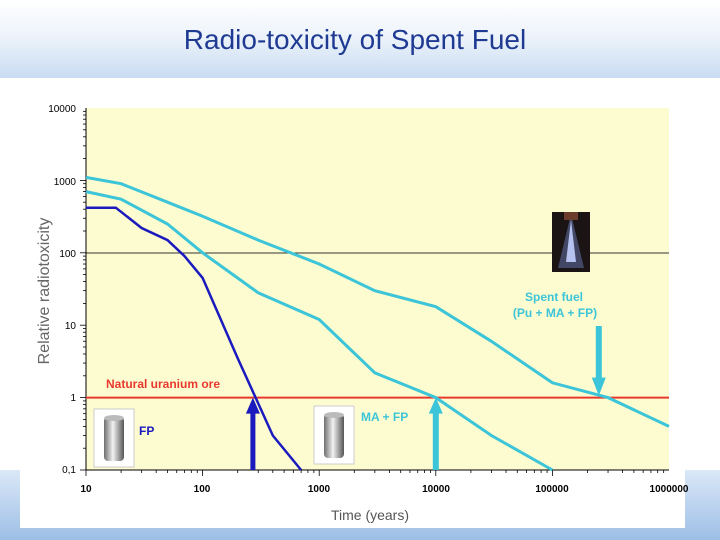 The image size is (720, 540). I want to click on y-tick-label: 1, so click(73, 398).